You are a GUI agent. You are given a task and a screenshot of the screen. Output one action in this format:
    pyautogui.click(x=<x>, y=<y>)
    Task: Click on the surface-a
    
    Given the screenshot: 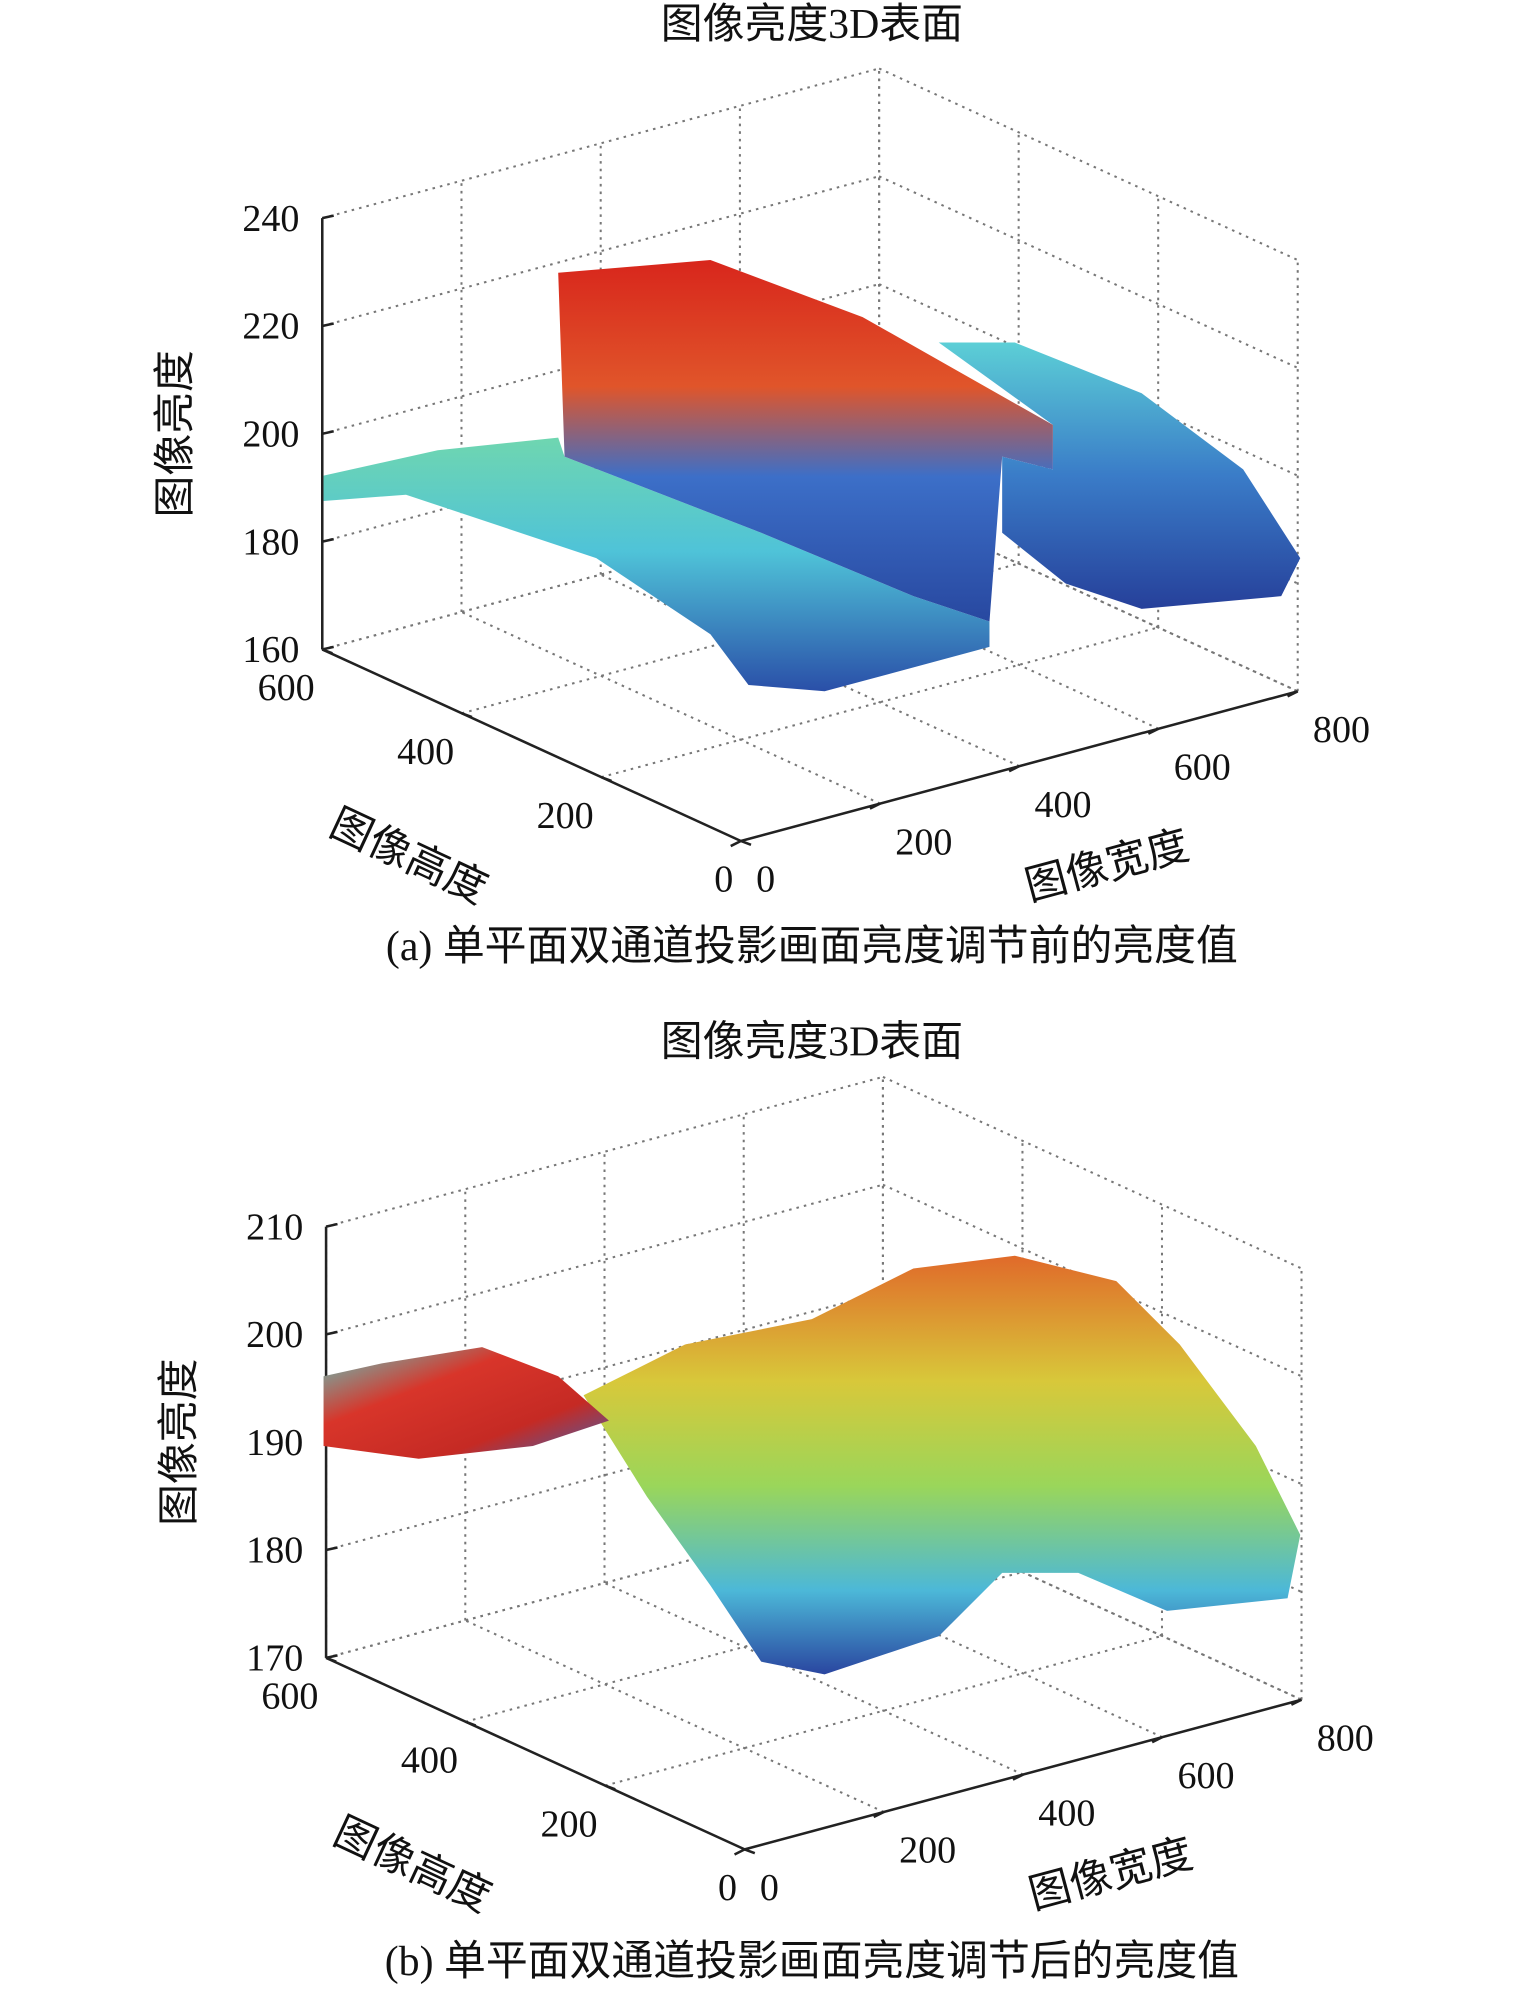 What is the action you would take?
    pyautogui.click(x=812, y=476)
    